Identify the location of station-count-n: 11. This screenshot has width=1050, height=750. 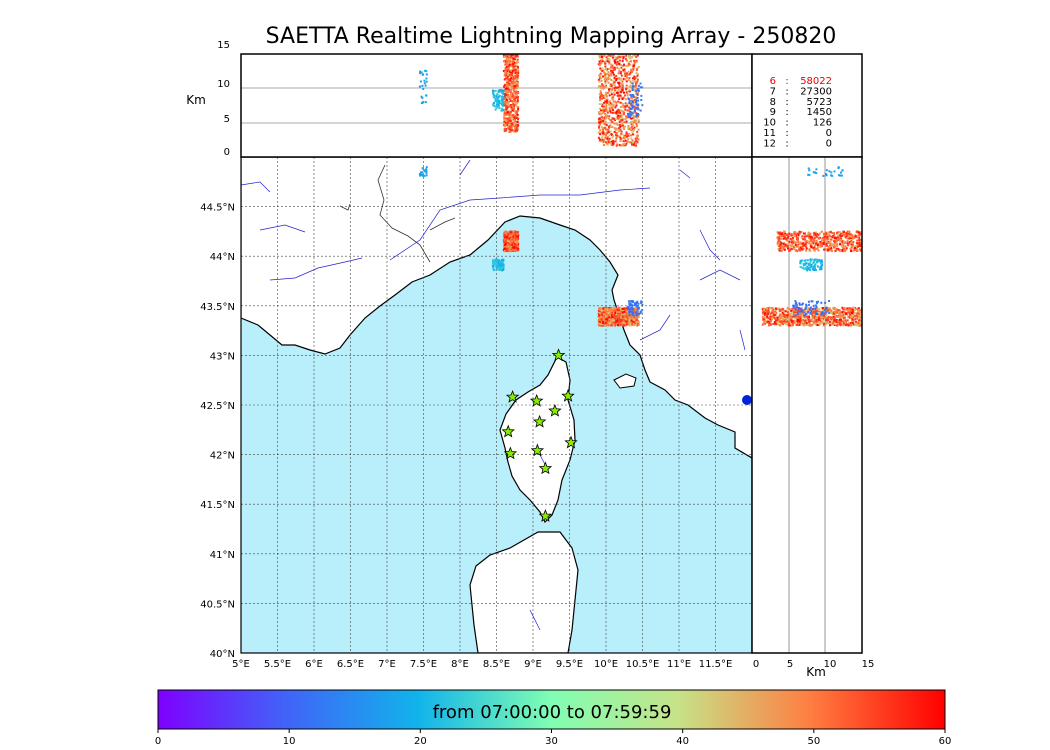
(769, 133).